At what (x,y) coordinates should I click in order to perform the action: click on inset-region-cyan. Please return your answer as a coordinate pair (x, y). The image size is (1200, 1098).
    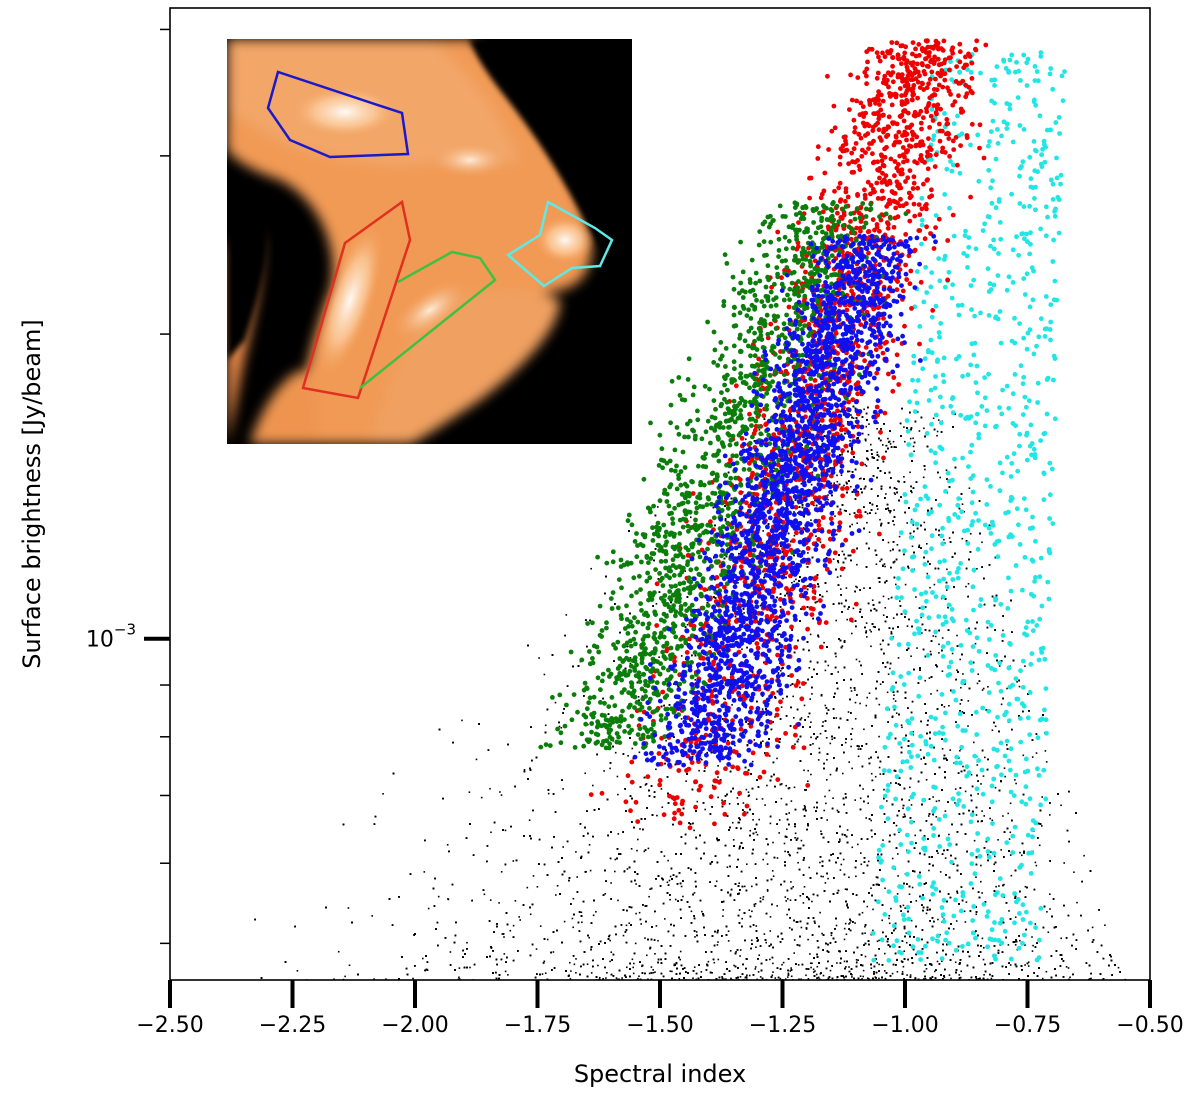
    Looking at the image, I should click on (559, 244).